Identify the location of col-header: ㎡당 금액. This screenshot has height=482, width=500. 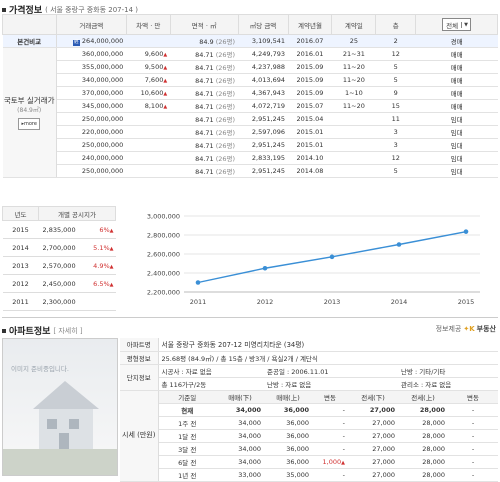
(263, 24).